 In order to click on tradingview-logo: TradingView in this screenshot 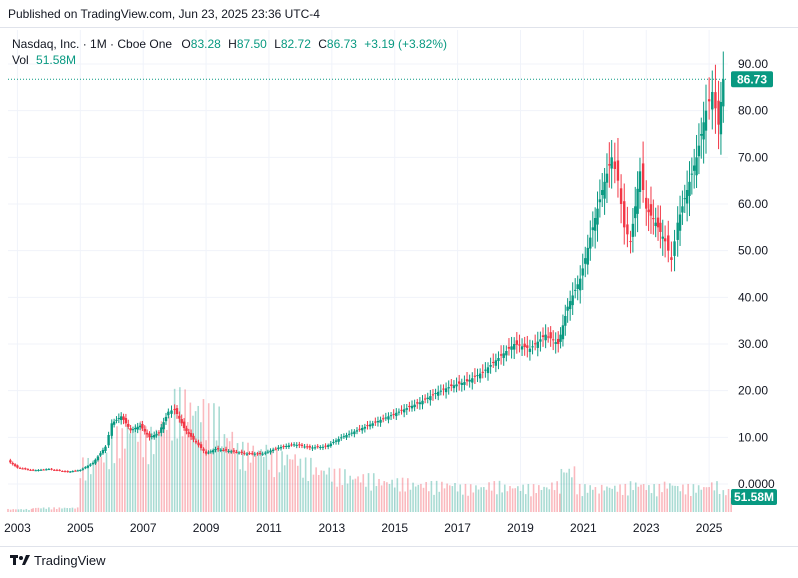, I will do `click(58, 560)`.